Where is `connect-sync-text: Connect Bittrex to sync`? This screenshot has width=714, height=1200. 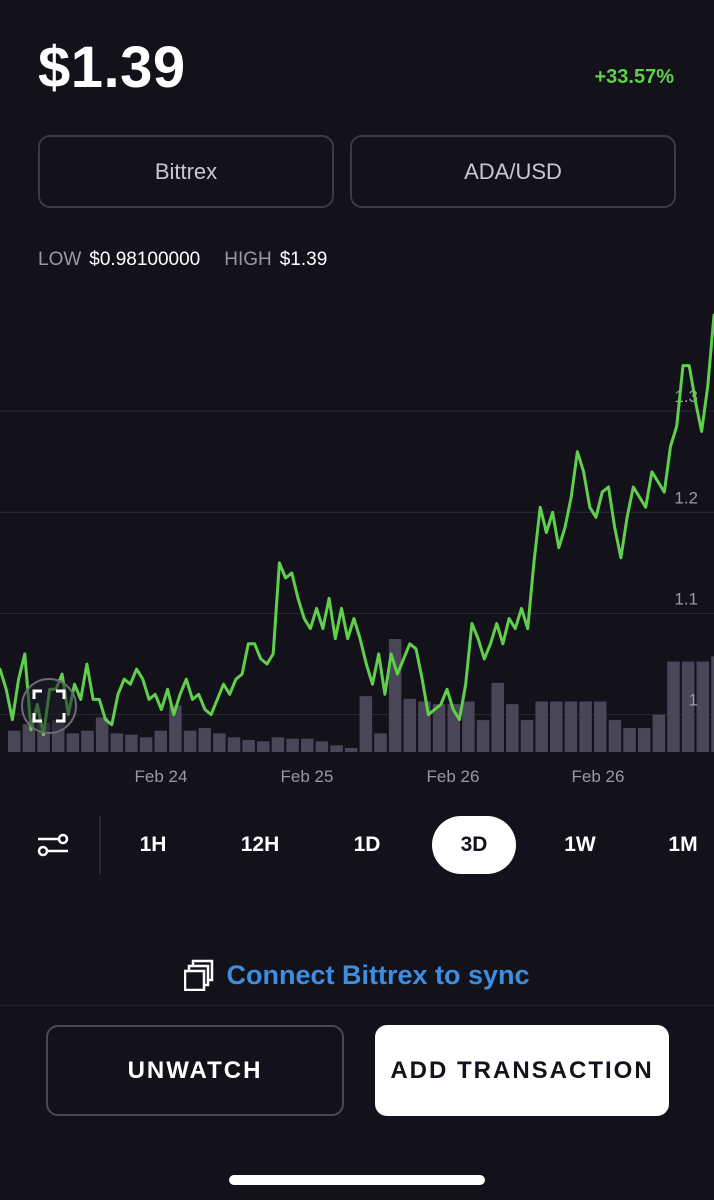
connect-sync-text: Connect Bittrex to sync is located at coordinates (378, 974).